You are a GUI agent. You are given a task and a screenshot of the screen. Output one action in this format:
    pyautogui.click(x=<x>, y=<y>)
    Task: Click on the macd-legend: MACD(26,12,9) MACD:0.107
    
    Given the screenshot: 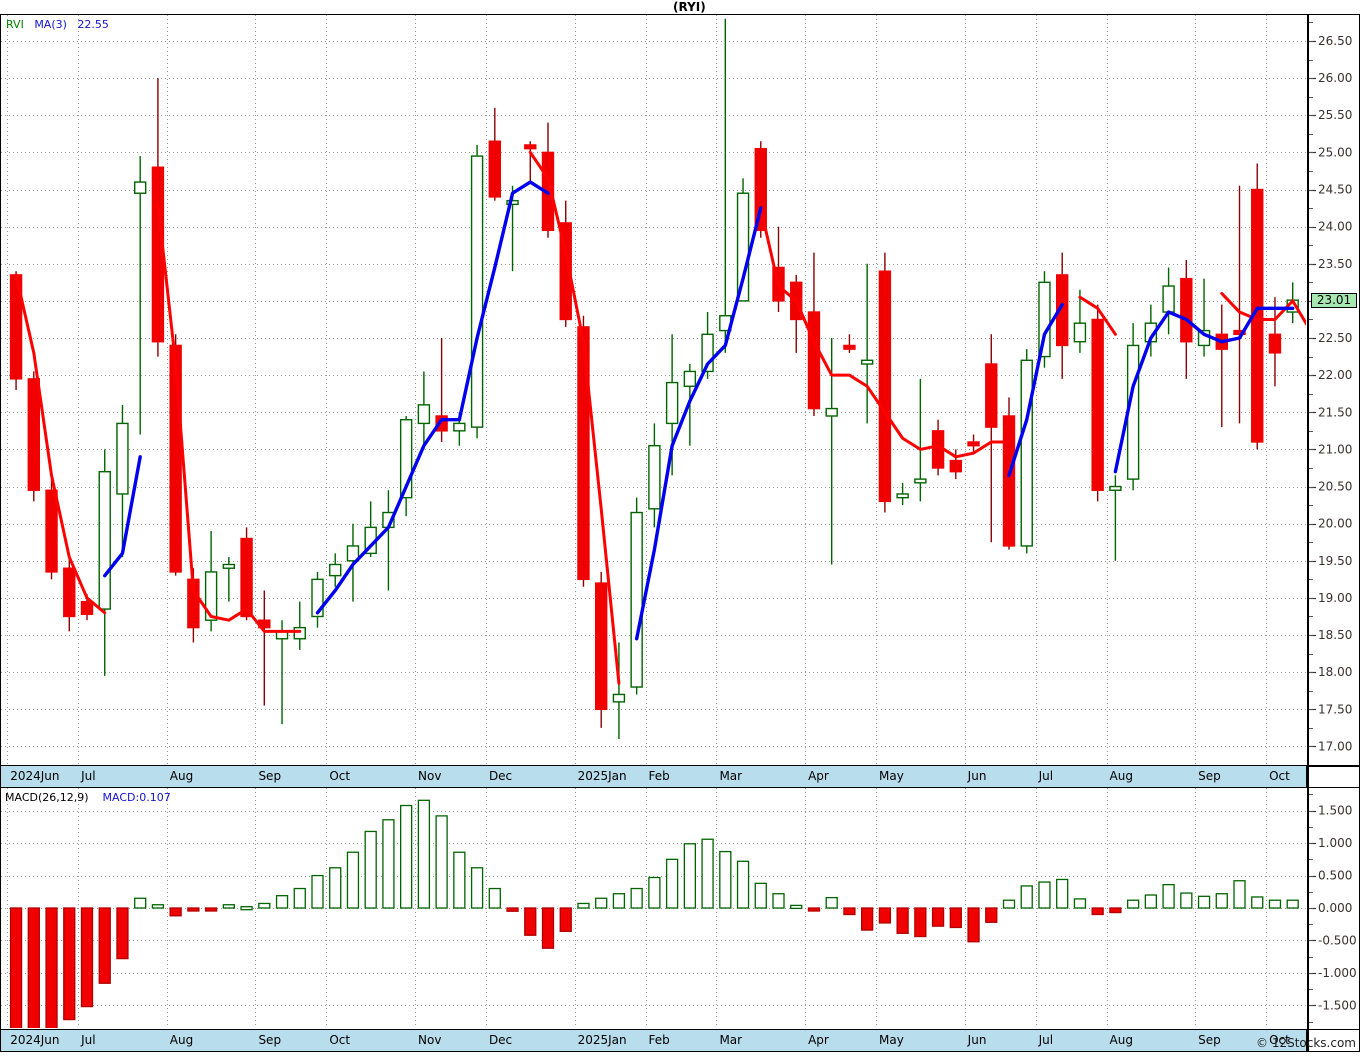 What is the action you would take?
    pyautogui.click(x=88, y=797)
    